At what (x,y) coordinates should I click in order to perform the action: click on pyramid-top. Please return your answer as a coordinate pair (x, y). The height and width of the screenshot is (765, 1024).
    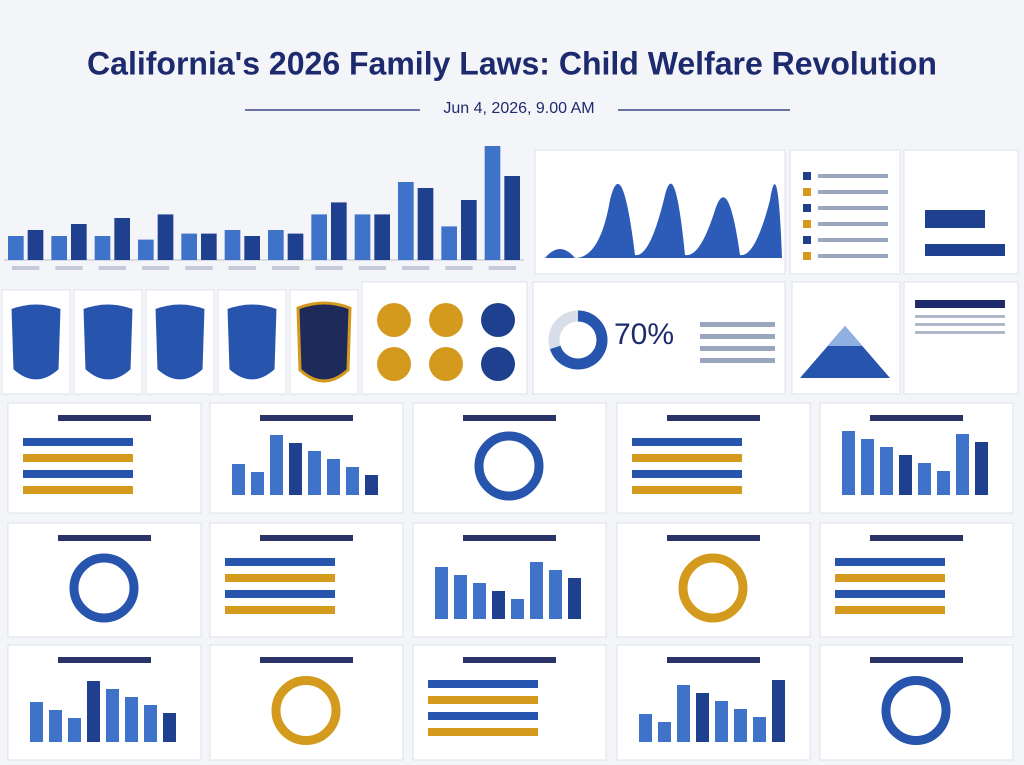
    Looking at the image, I should click on (845, 336).